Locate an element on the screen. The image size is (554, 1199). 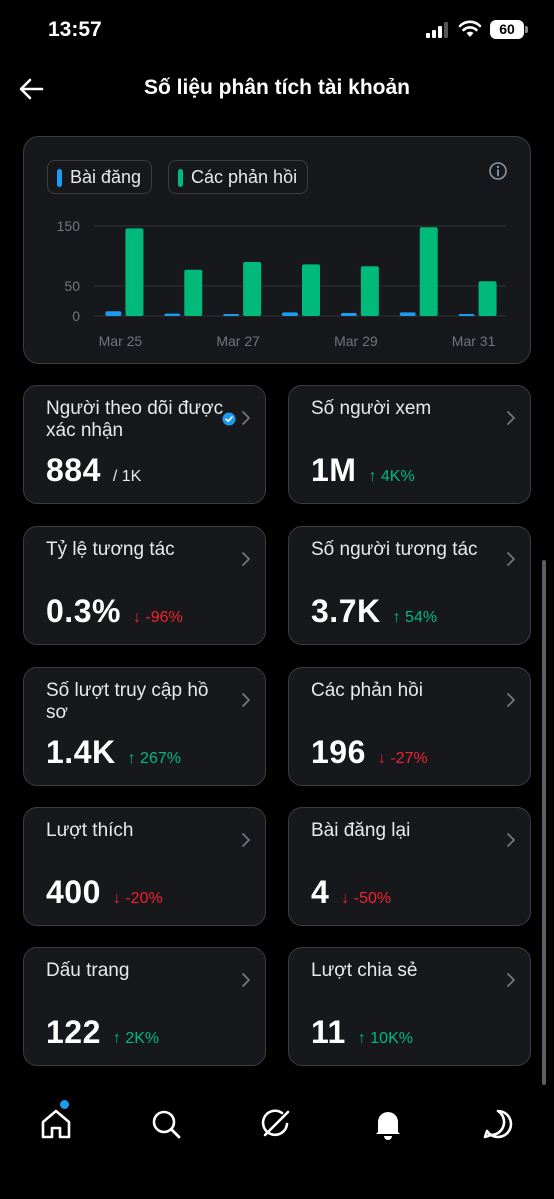
posts-swatch is located at coordinates (59, 178).